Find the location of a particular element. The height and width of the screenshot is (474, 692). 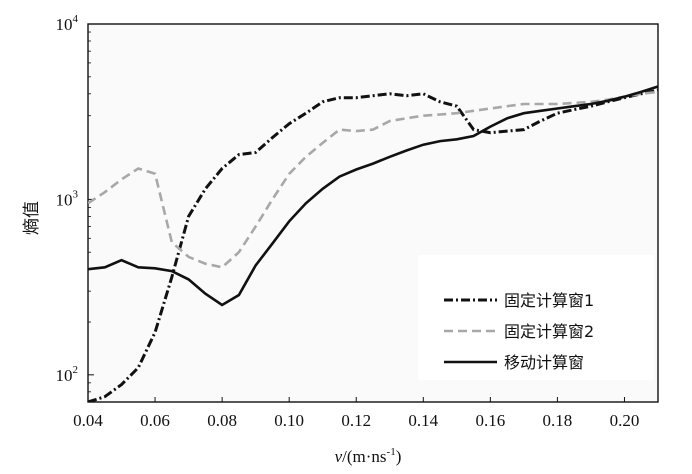

x-axis-ticks: 0.04 0.06 0.08 0.10 0.12 0.14 0.16 0.18 0.20 is located at coordinates (356, 413).